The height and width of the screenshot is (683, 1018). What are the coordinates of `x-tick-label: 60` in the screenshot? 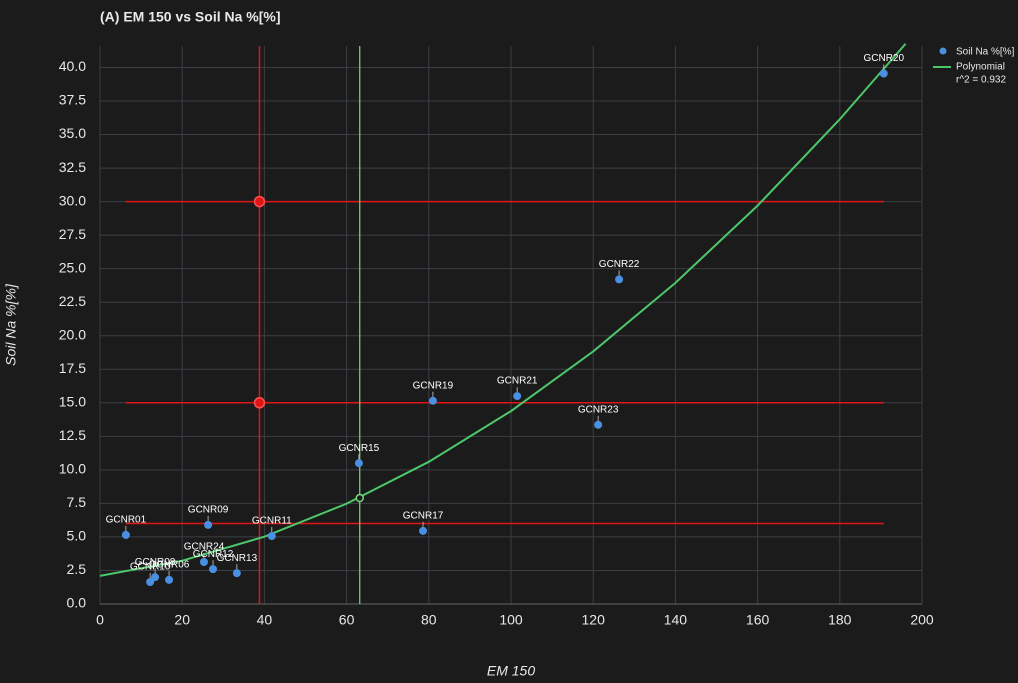 It's located at (347, 620).